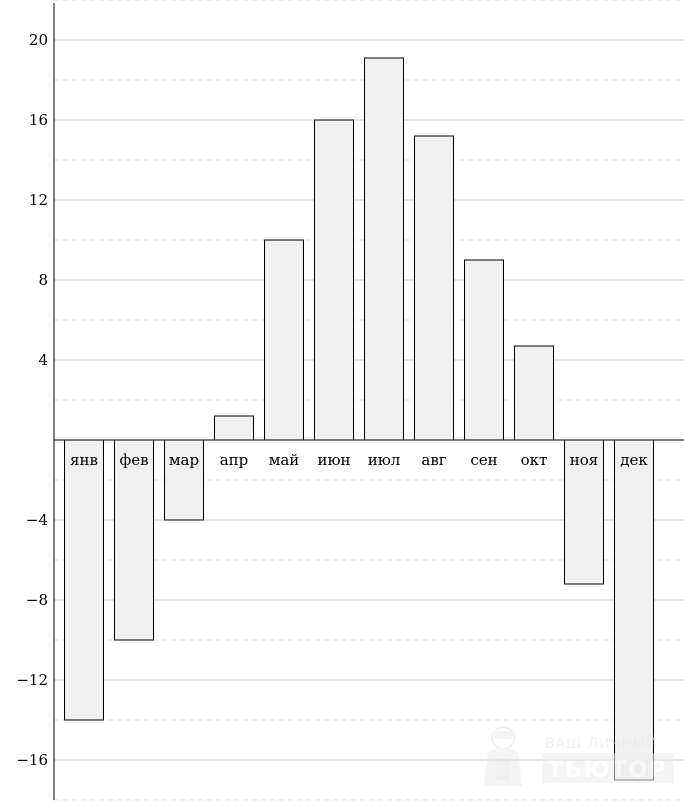 This screenshot has height=801, width=686. I want to click on y-tick-label: 4, so click(43, 360).